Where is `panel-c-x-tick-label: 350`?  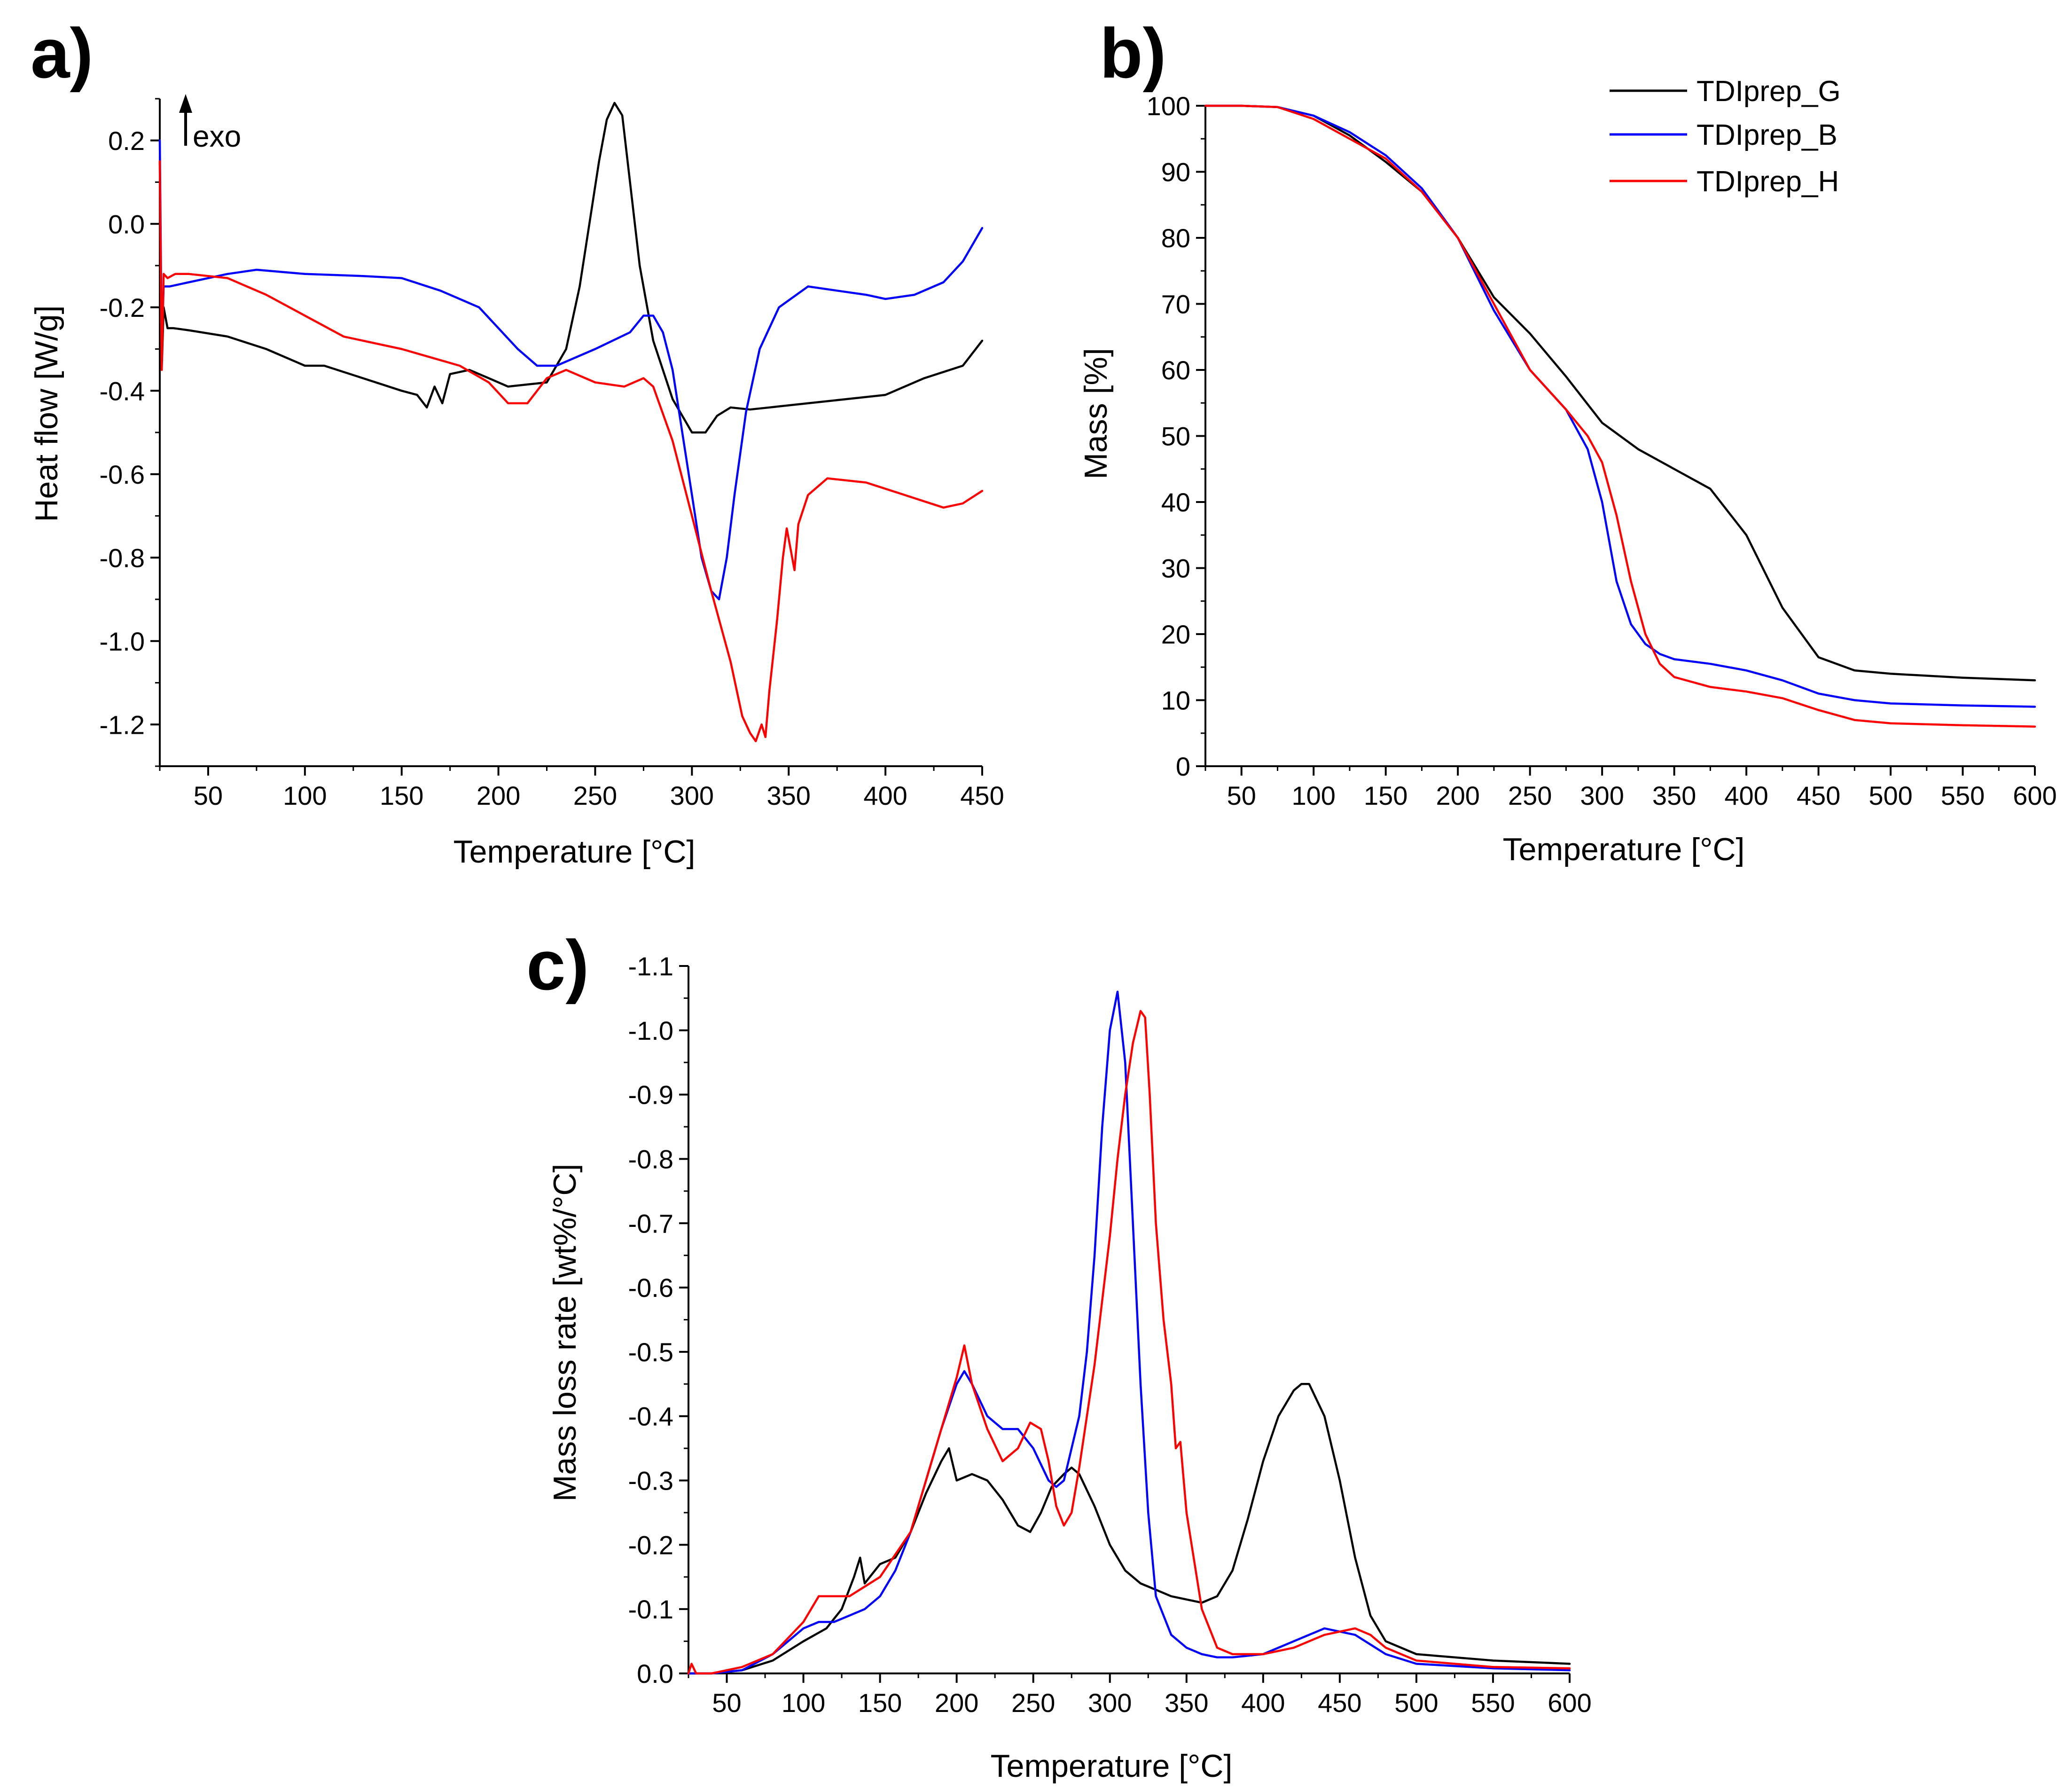 panel-c-x-tick-label: 350 is located at coordinates (1186, 1703).